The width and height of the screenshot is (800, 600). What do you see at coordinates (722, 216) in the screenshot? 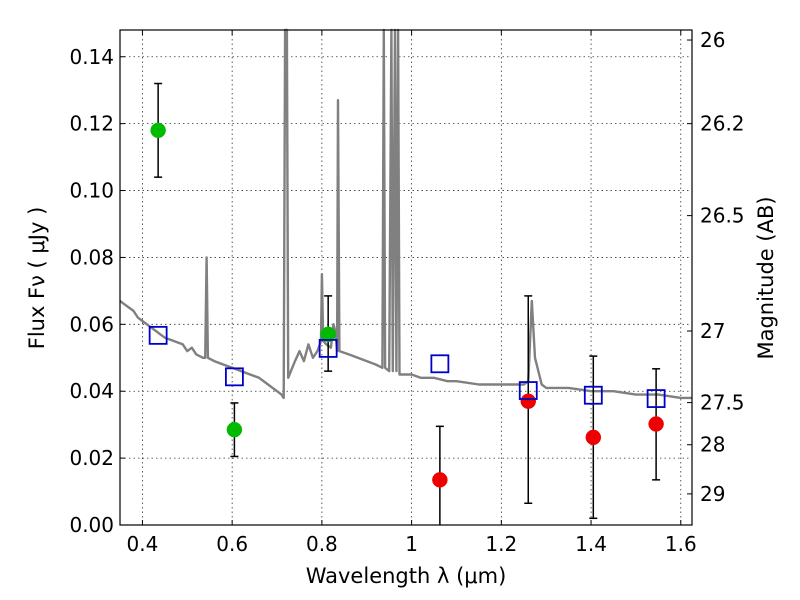
I see `y2-tick-label: 26.5` at bounding box center [722, 216].